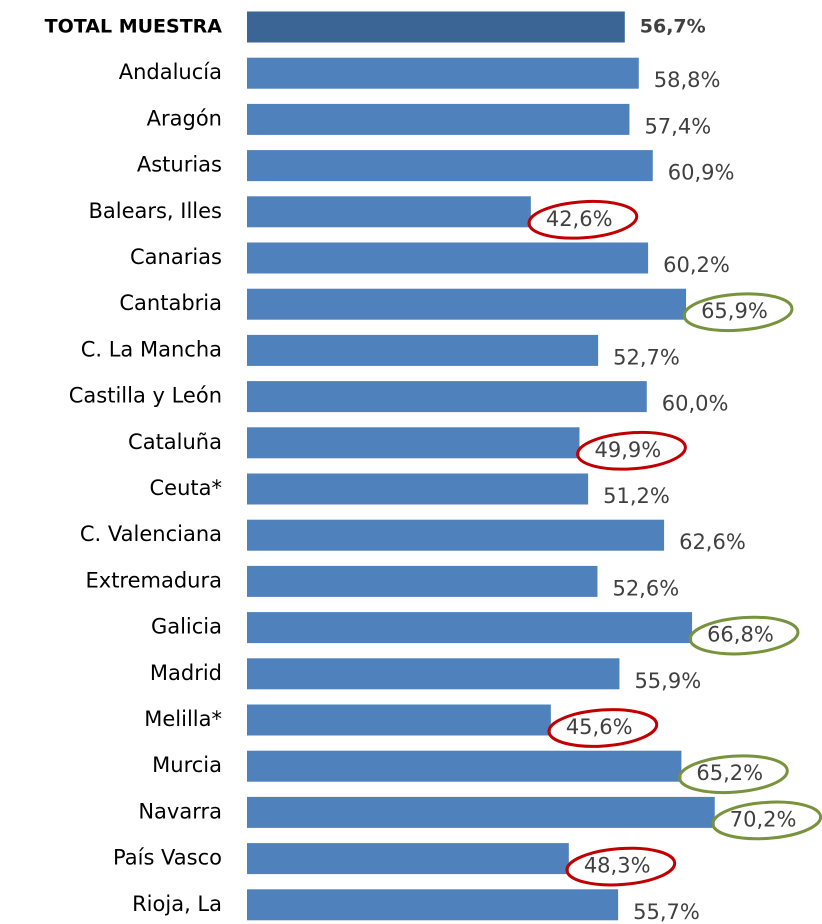 The height and width of the screenshot is (924, 822). What do you see at coordinates (645, 588) in the screenshot?
I see `value-label: 52,6%` at bounding box center [645, 588].